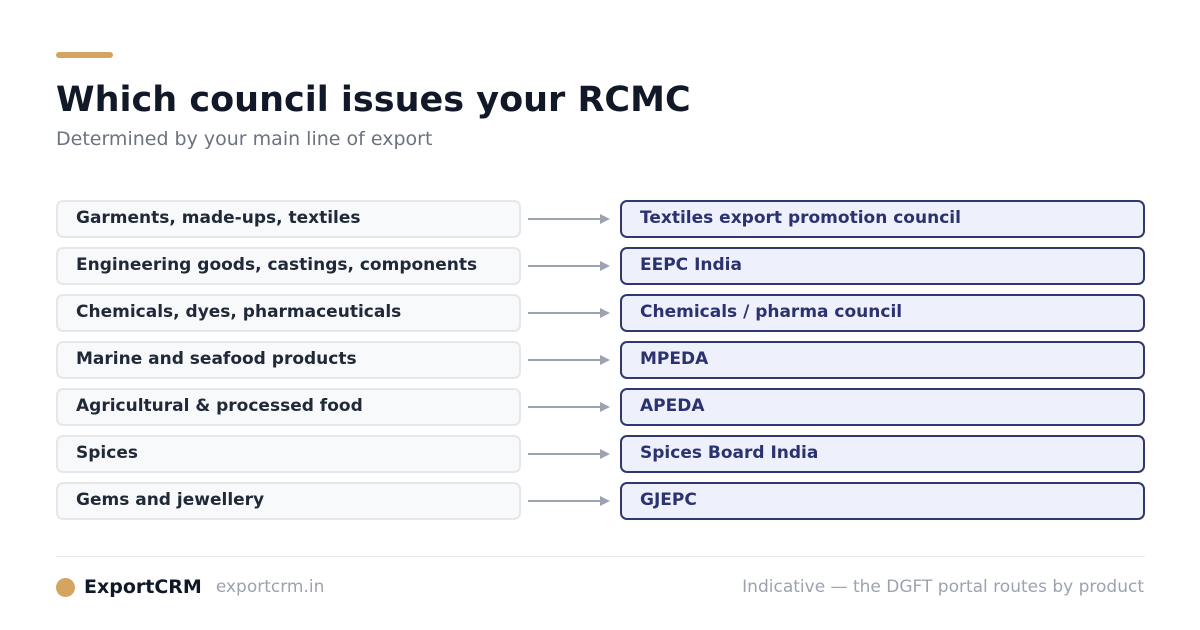 This screenshot has height=630, width=1200. What do you see at coordinates (882, 266) in the screenshot?
I see `council-box: EEPC India` at bounding box center [882, 266].